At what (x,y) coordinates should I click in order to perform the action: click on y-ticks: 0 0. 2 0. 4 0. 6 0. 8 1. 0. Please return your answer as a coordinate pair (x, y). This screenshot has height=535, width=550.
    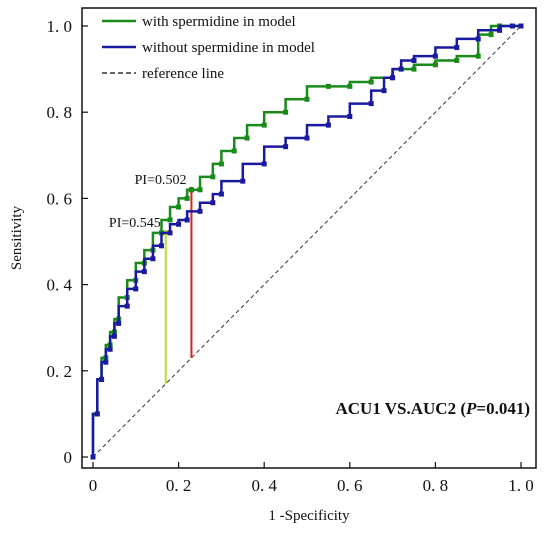
    Looking at the image, I should click on (67, 242).